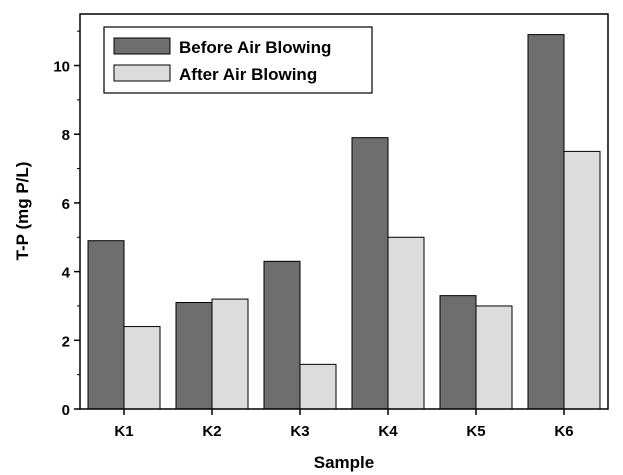 The image size is (623, 475). What do you see at coordinates (475, 431) in the screenshot?
I see `x-tick-label: K5` at bounding box center [475, 431].